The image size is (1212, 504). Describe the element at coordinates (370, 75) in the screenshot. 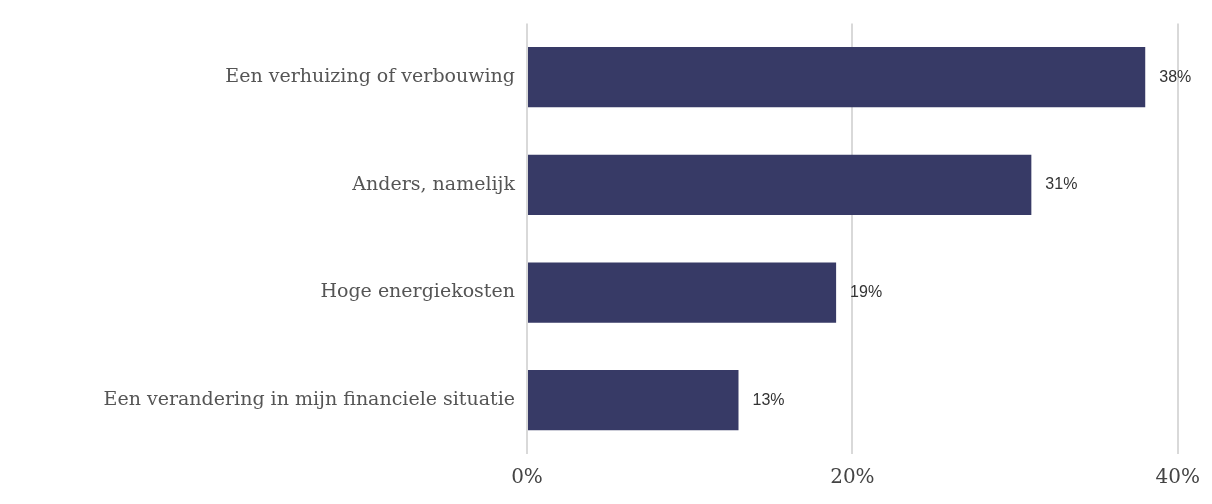

I see `y-tick-label: Een verhuizing of verbouwing` at that location.